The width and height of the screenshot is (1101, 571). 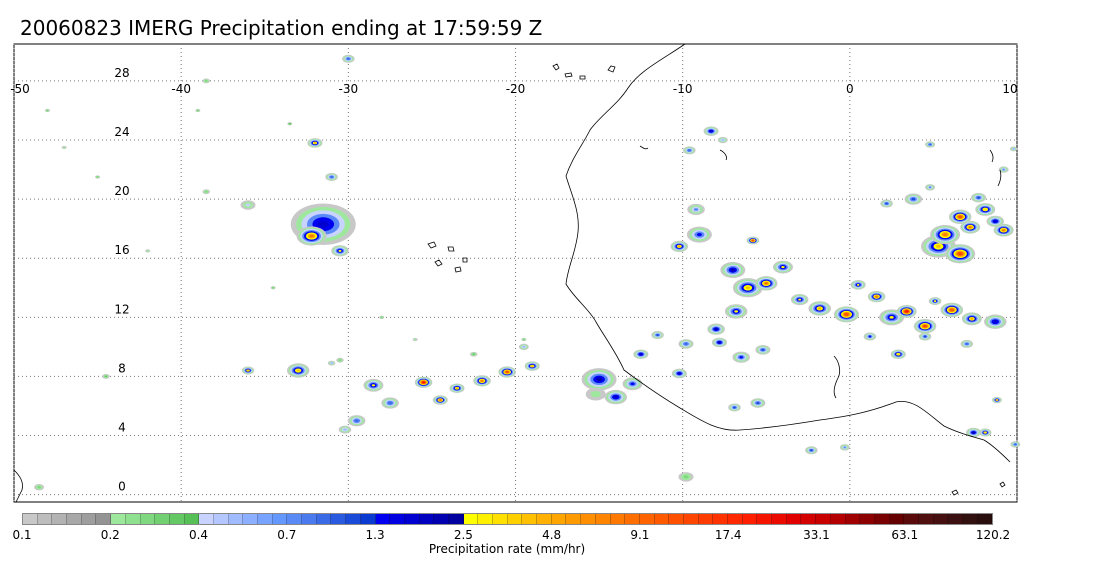 What do you see at coordinates (507, 549) in the screenshot?
I see `colorbar-title: Precipitation rate (mm/hr)` at bounding box center [507, 549].